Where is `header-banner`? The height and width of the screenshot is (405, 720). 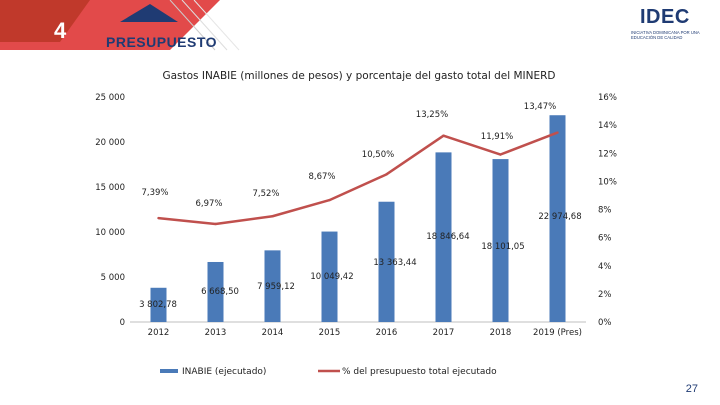
header-banner is located at coordinates (120, 25).